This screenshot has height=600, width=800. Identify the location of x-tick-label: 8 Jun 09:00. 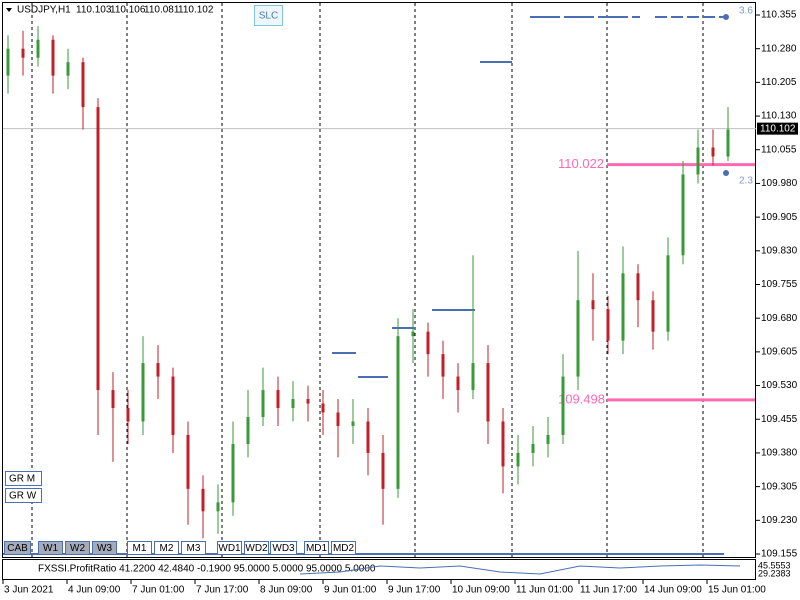
(286, 590).